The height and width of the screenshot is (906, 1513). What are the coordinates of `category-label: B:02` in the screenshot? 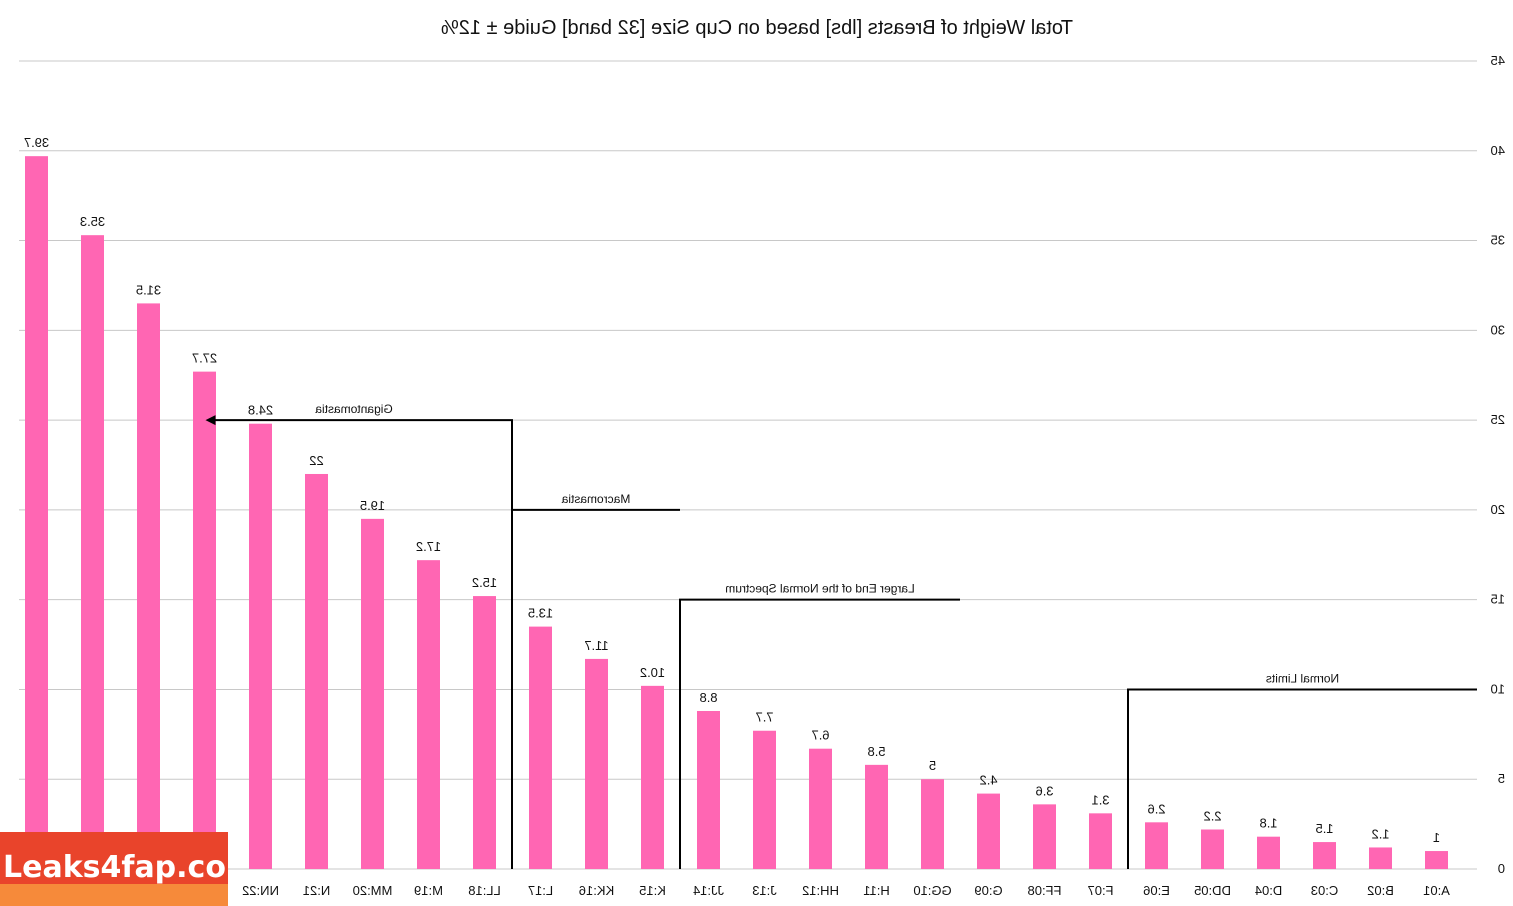 It's located at (1380, 890).